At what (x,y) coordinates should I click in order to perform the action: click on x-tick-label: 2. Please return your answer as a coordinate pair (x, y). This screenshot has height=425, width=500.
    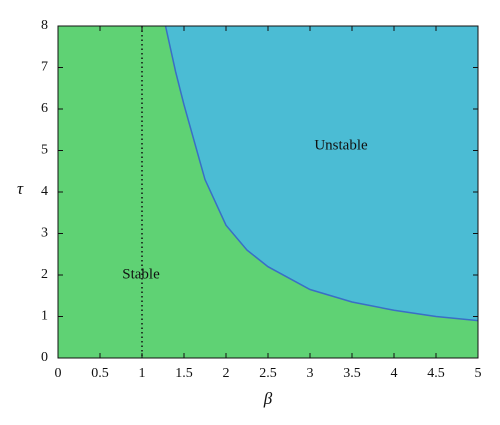
    Looking at the image, I should click on (226, 373).